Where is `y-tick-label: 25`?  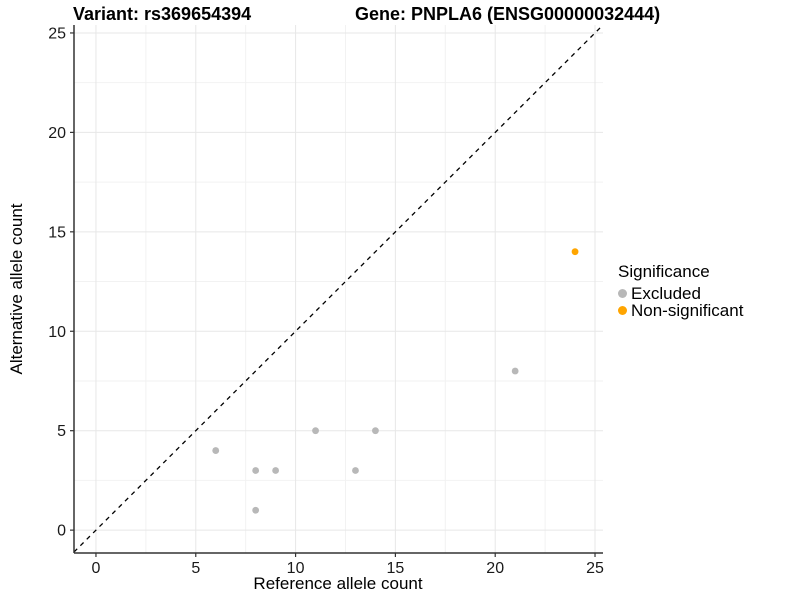
y-tick-label: 25 is located at coordinates (57, 33).